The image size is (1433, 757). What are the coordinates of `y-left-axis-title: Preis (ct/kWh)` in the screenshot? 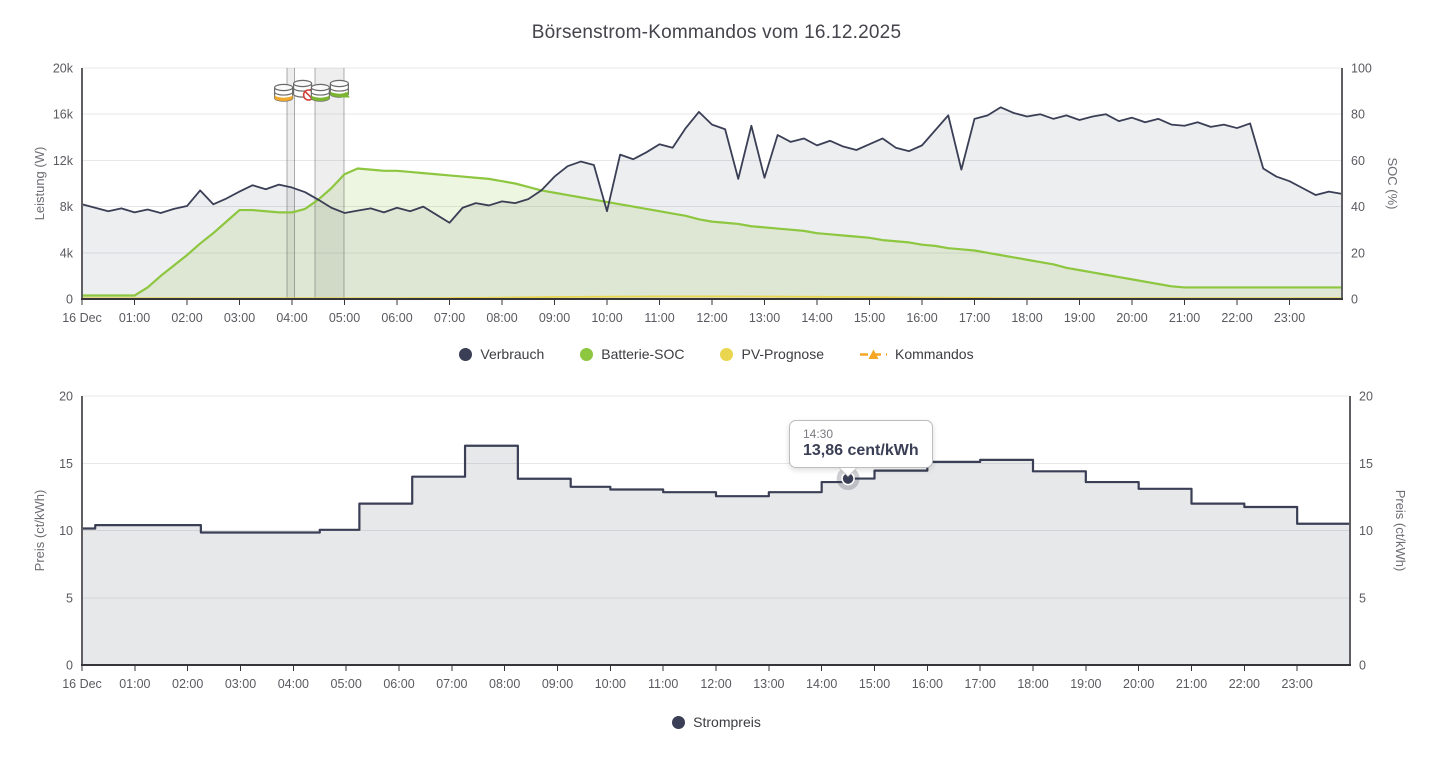 It's located at (39, 531).